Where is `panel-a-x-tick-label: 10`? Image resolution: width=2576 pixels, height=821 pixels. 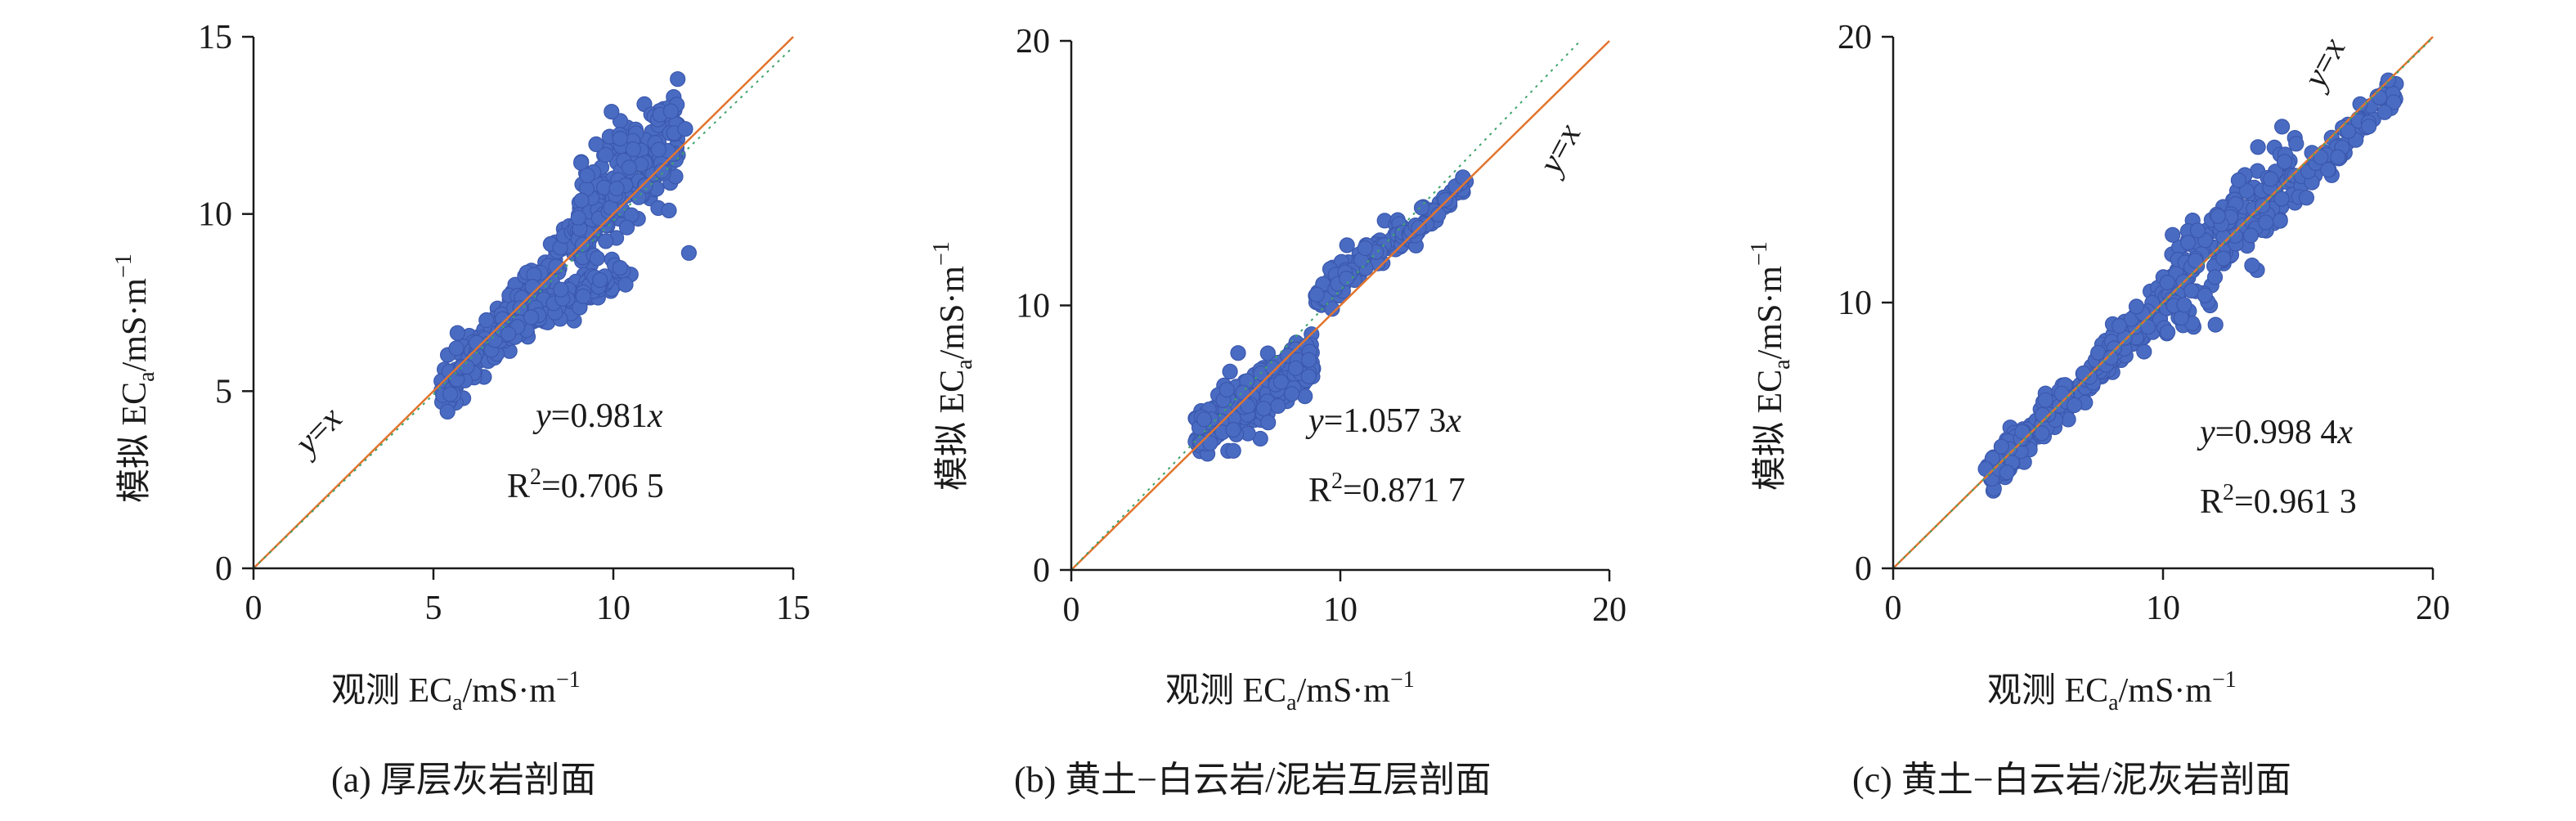 panel-a-x-tick-label: 10 is located at coordinates (614, 609).